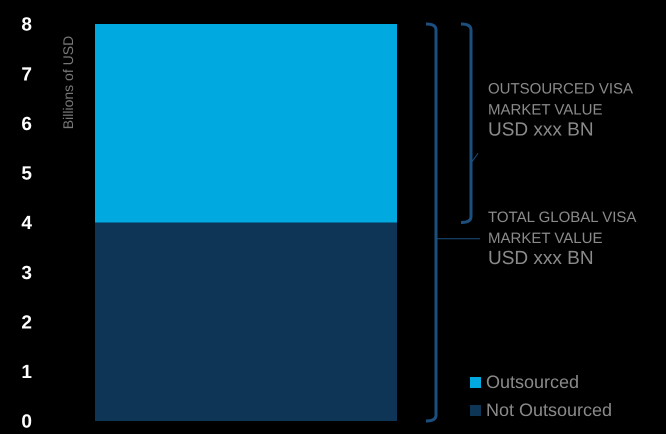 The image size is (666, 434). I want to click on y-tick-label: 7, so click(26, 75).